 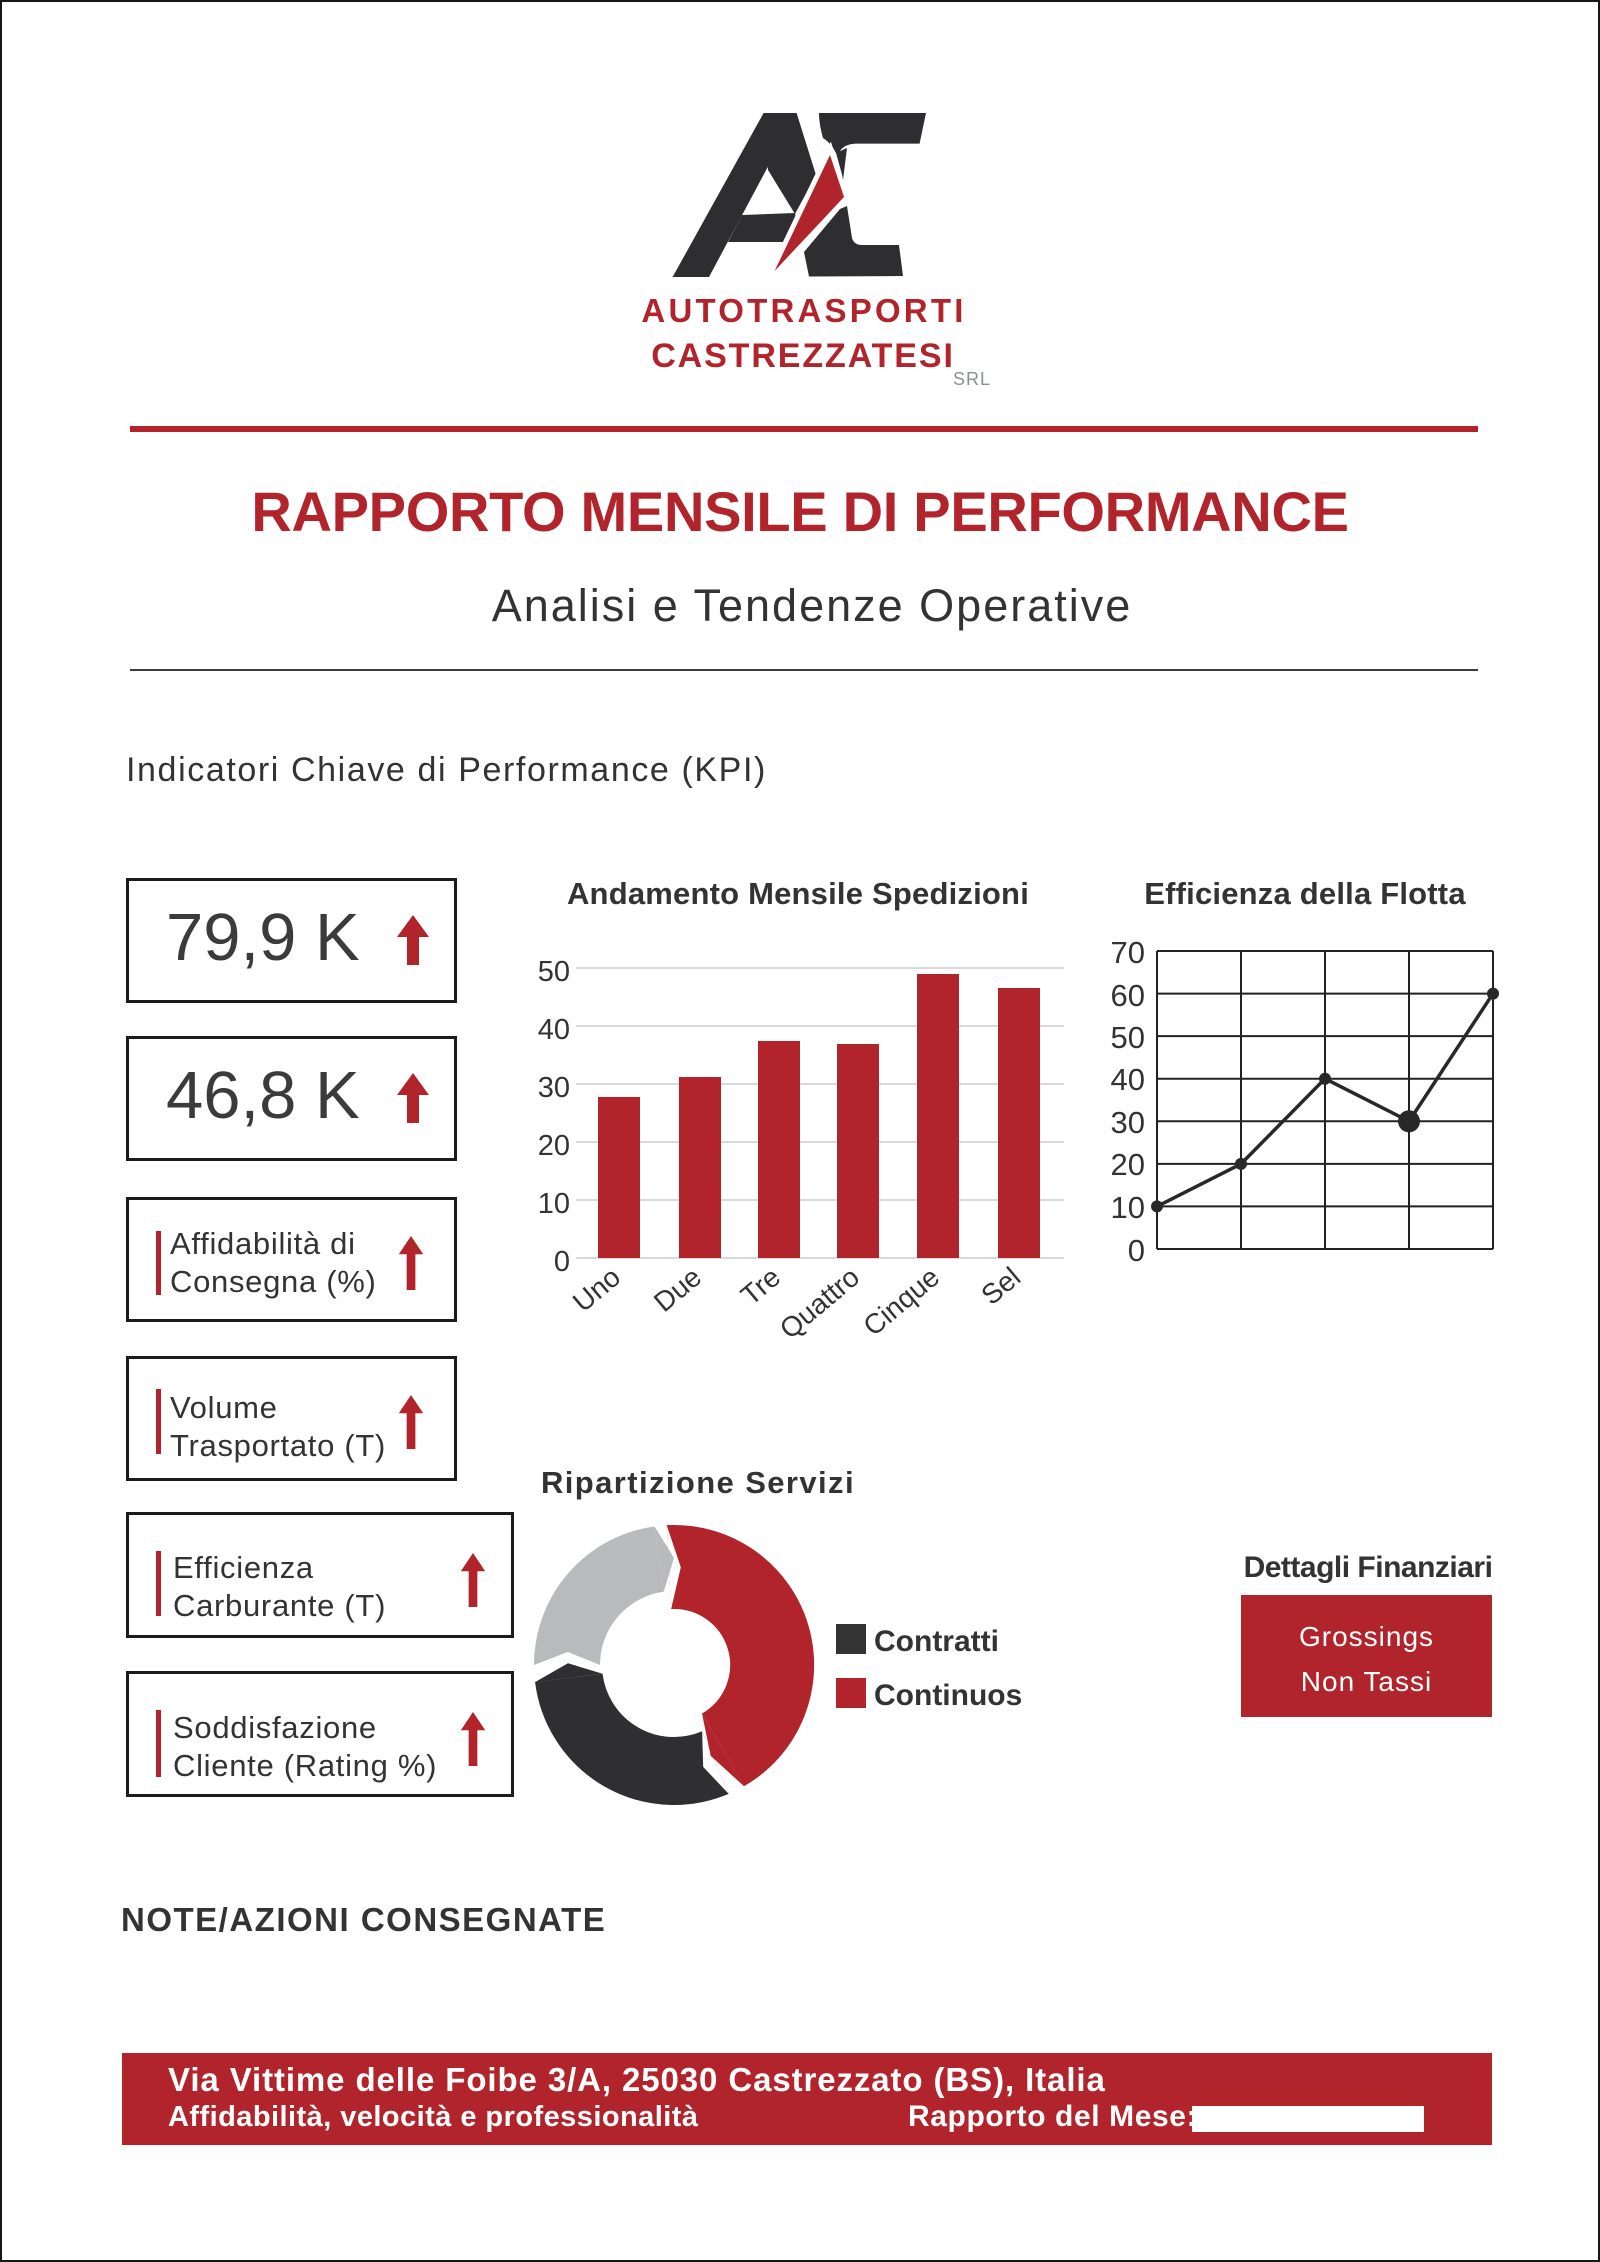 What do you see at coordinates (1000, 1286) in the screenshot?
I see `svg-text: Sel` at bounding box center [1000, 1286].